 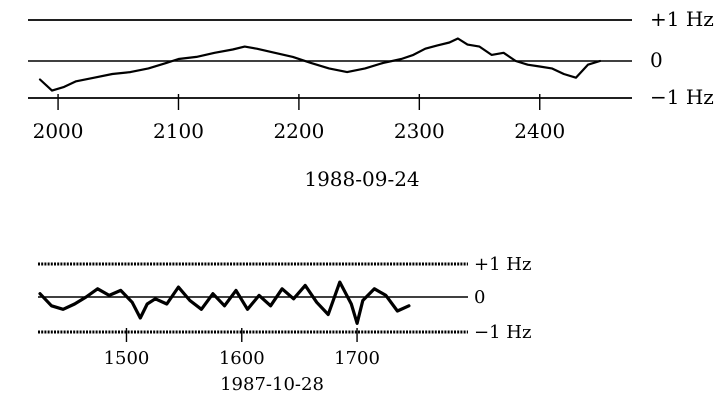 I want to click on chart-caption: 1988-09-24, so click(x=361, y=179).